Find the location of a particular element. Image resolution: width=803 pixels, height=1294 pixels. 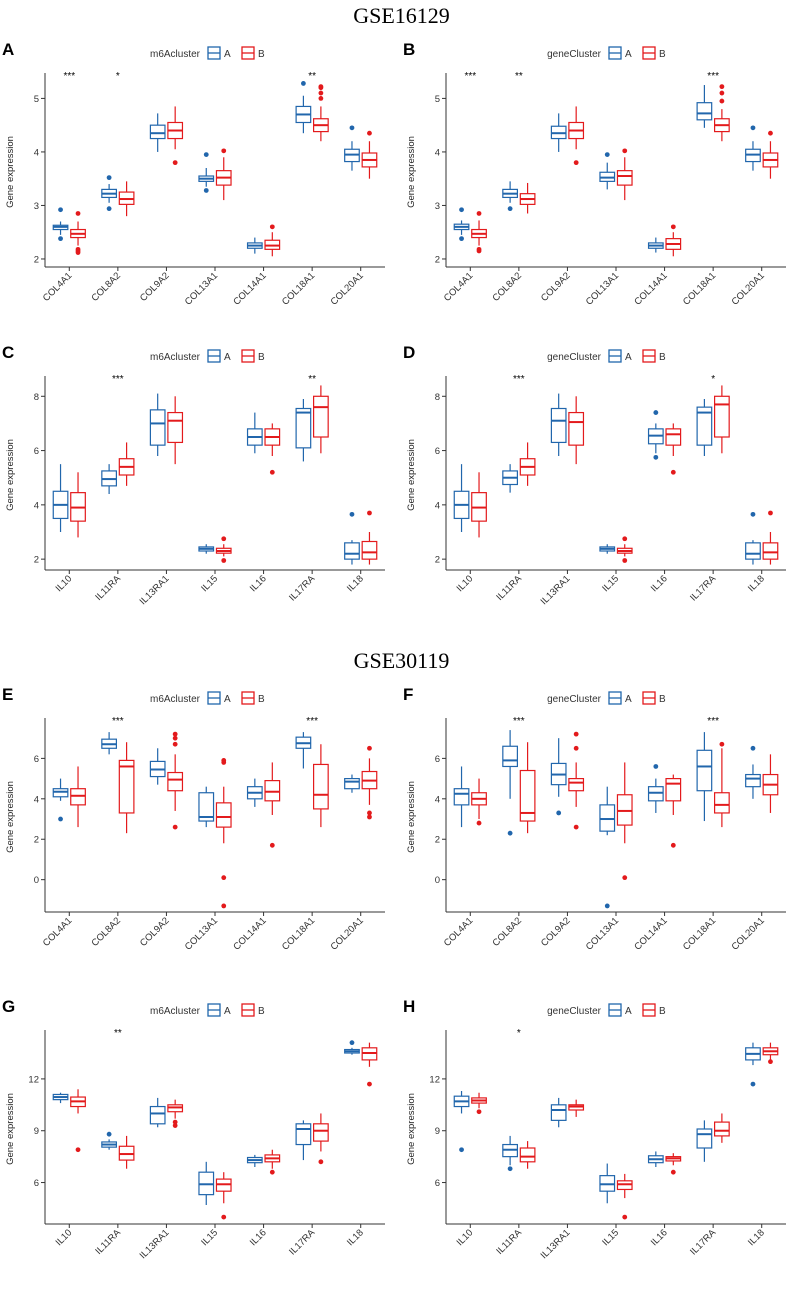

panel-letter: H is located at coordinates (409, 1006).